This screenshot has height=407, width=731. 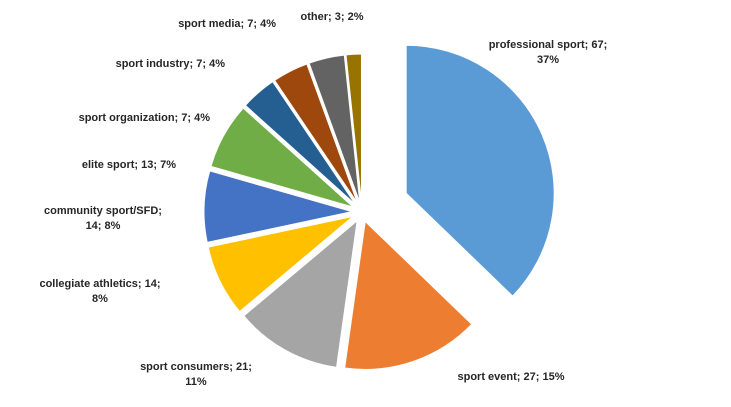 I want to click on pie-slice-community-sport-sfd, so click(x=278, y=207).